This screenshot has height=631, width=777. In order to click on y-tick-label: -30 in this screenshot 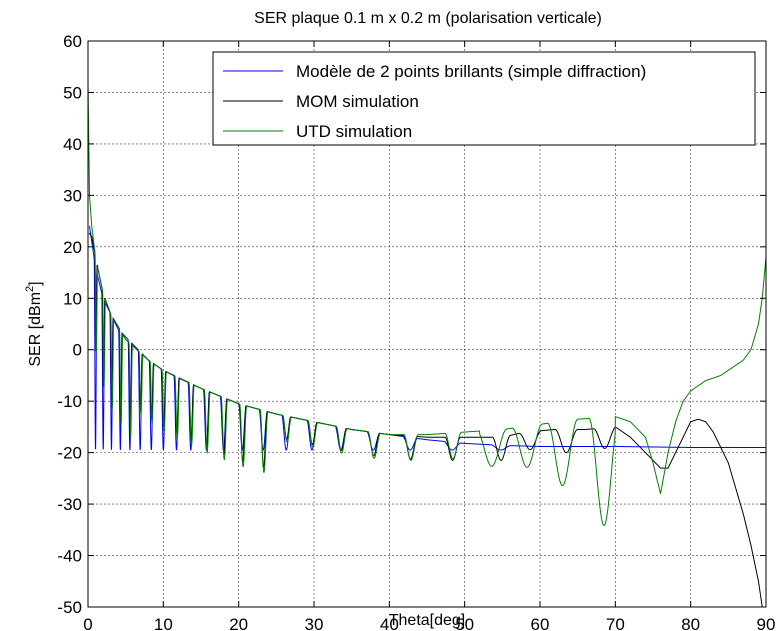, I will do `click(69, 504)`.